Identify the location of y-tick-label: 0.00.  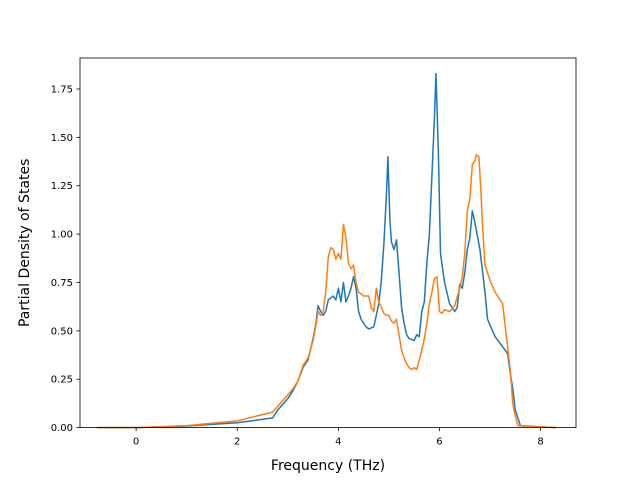
(62, 428).